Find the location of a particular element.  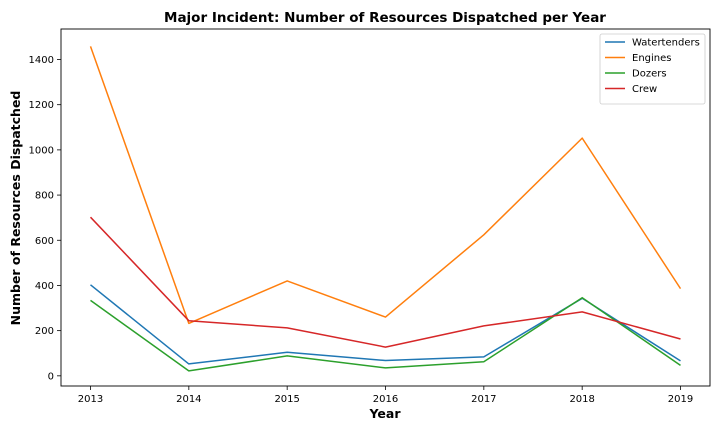

series-line-dozers is located at coordinates (385, 334).